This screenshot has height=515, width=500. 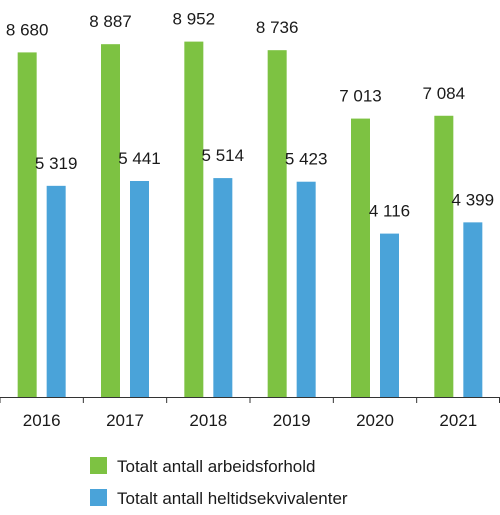 I want to click on value-label-series0-2021: 7 084, so click(x=444, y=93).